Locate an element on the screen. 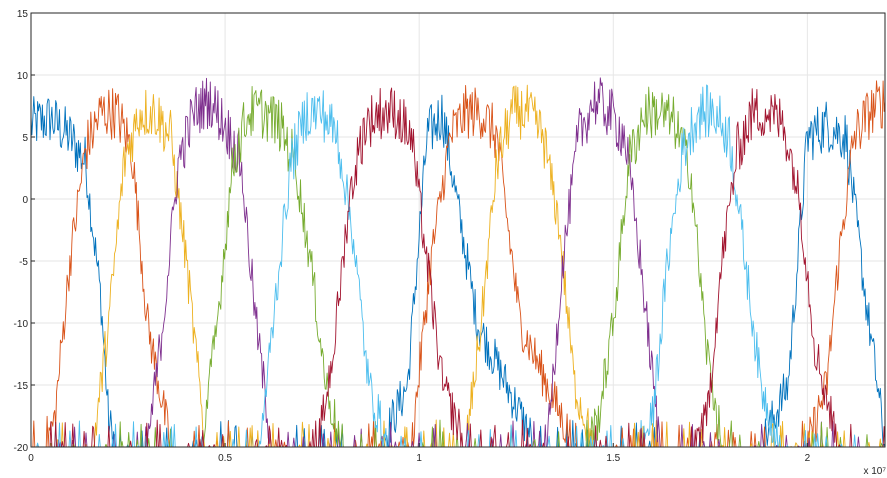 The height and width of the screenshot is (478, 887). x-tick-label: 1.5 is located at coordinates (613, 458).